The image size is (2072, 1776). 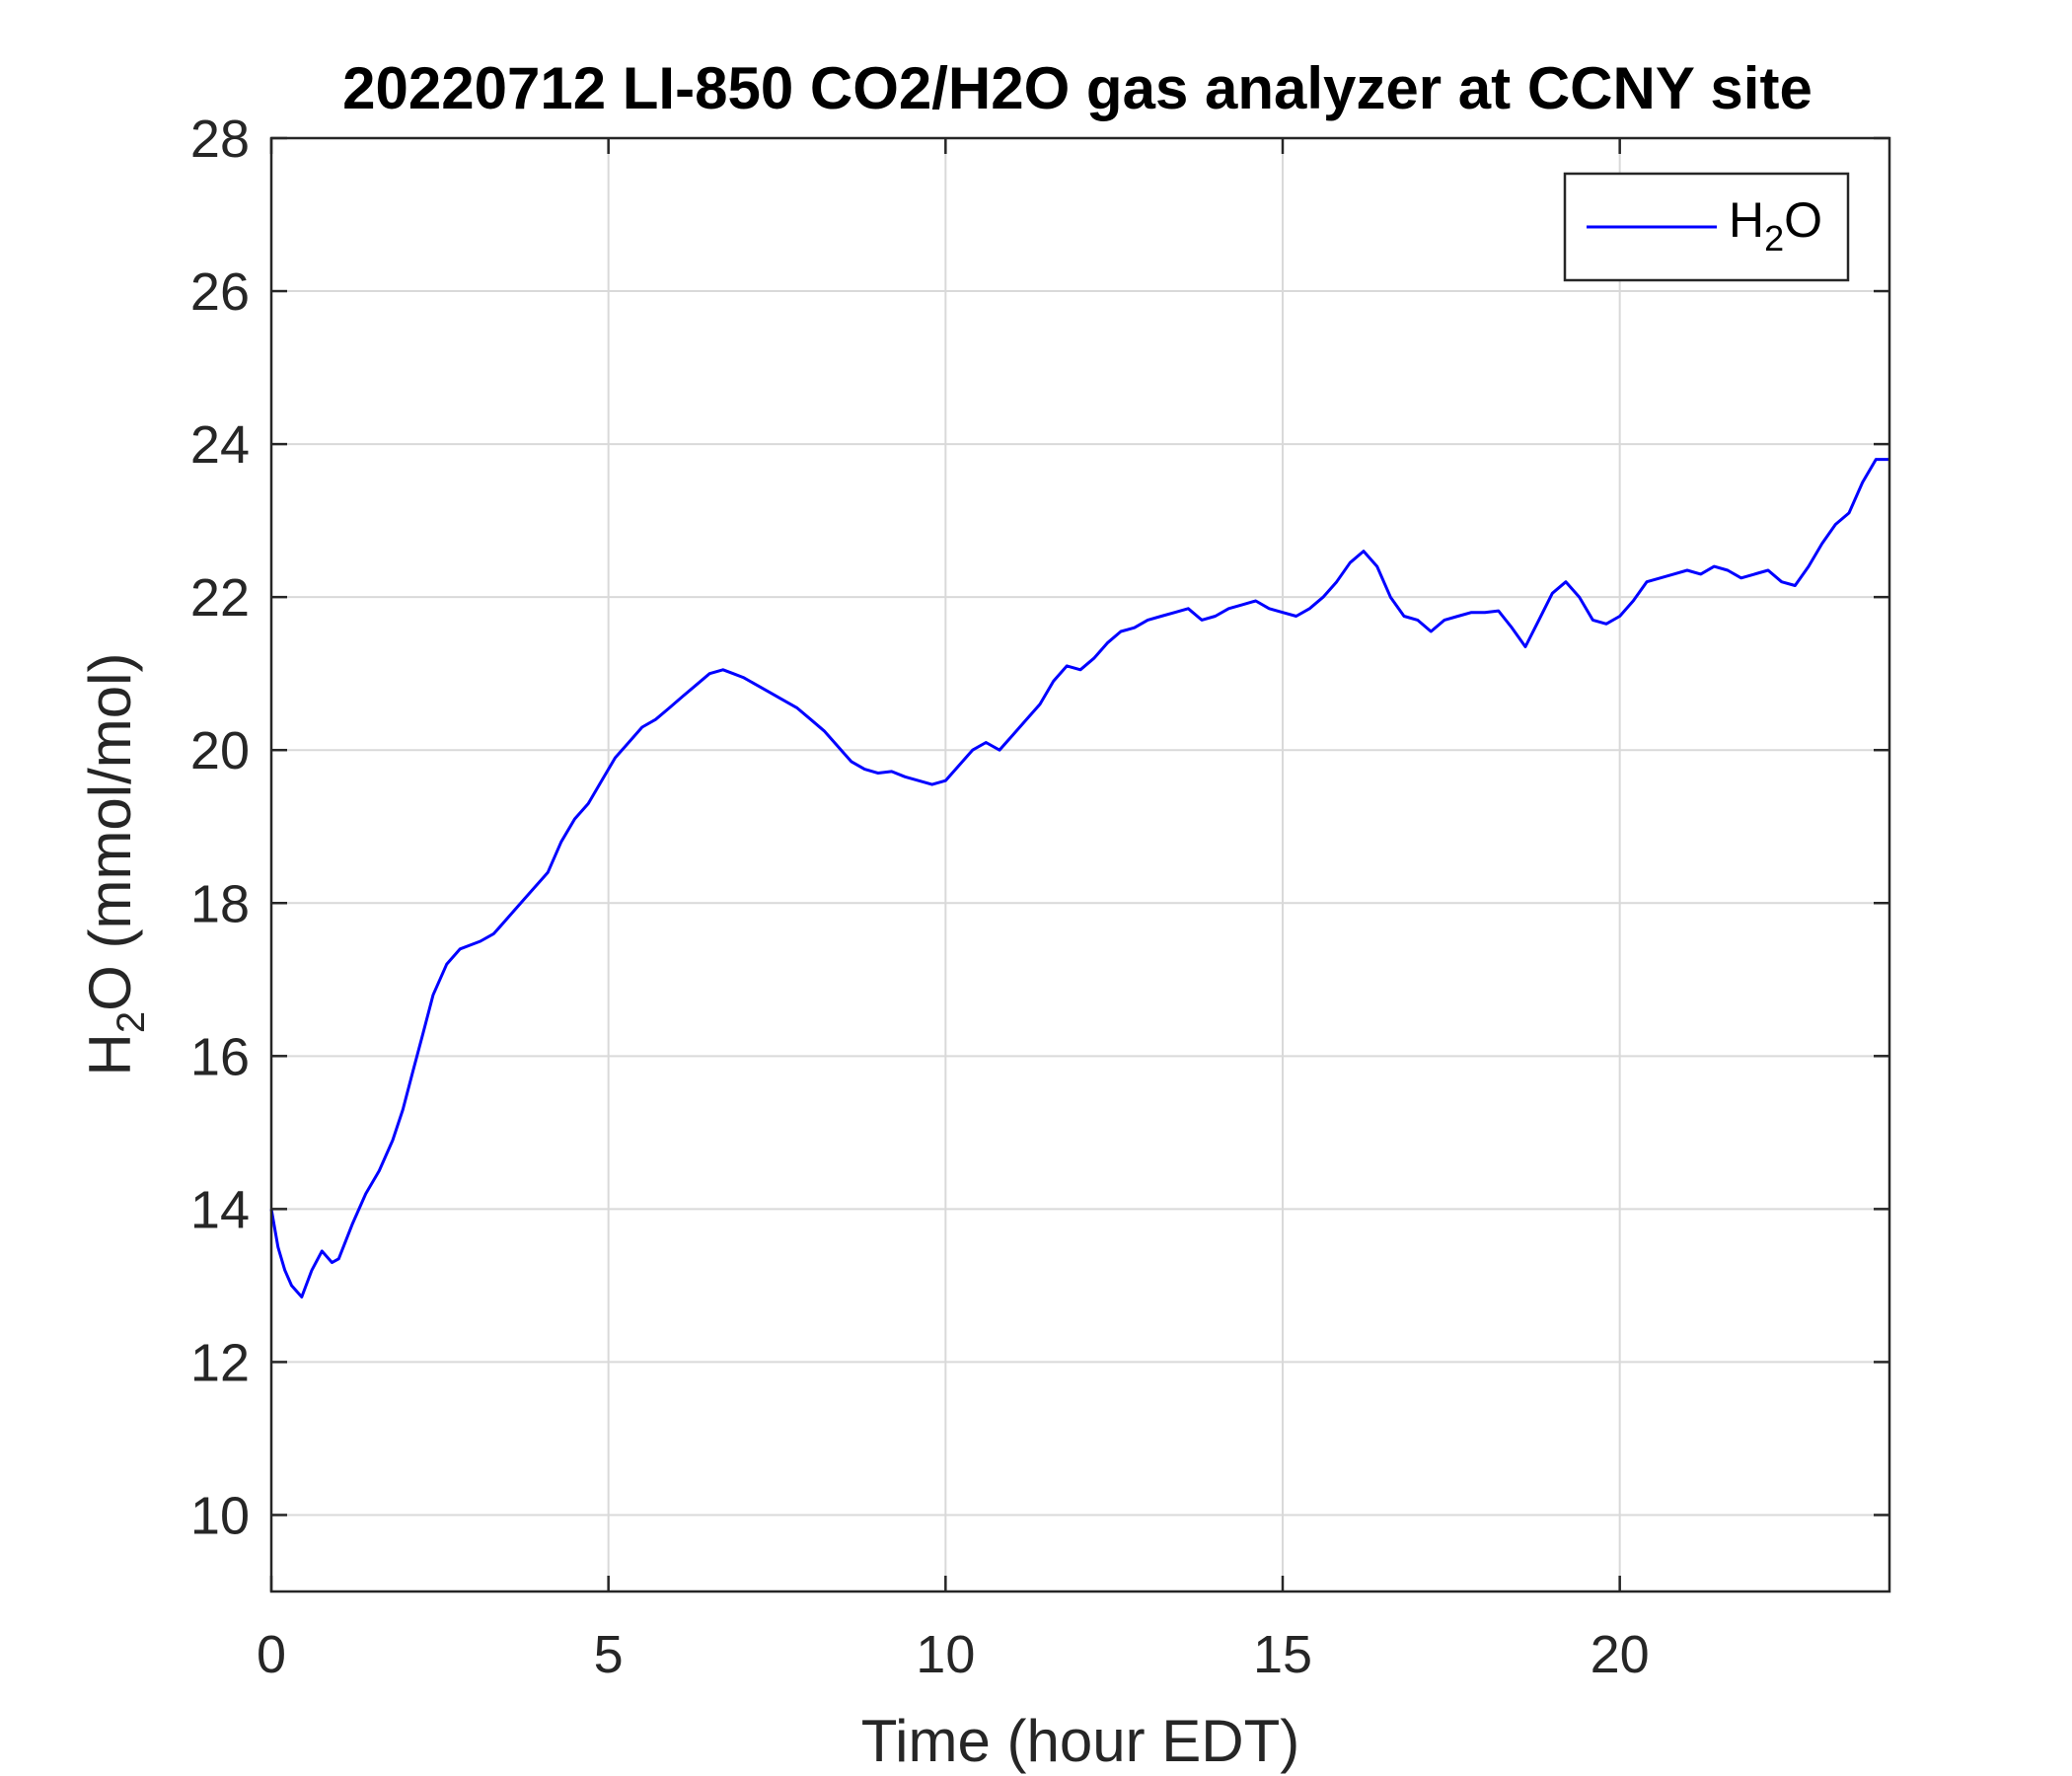 I want to click on y-tick-label: 26, so click(x=220, y=292).